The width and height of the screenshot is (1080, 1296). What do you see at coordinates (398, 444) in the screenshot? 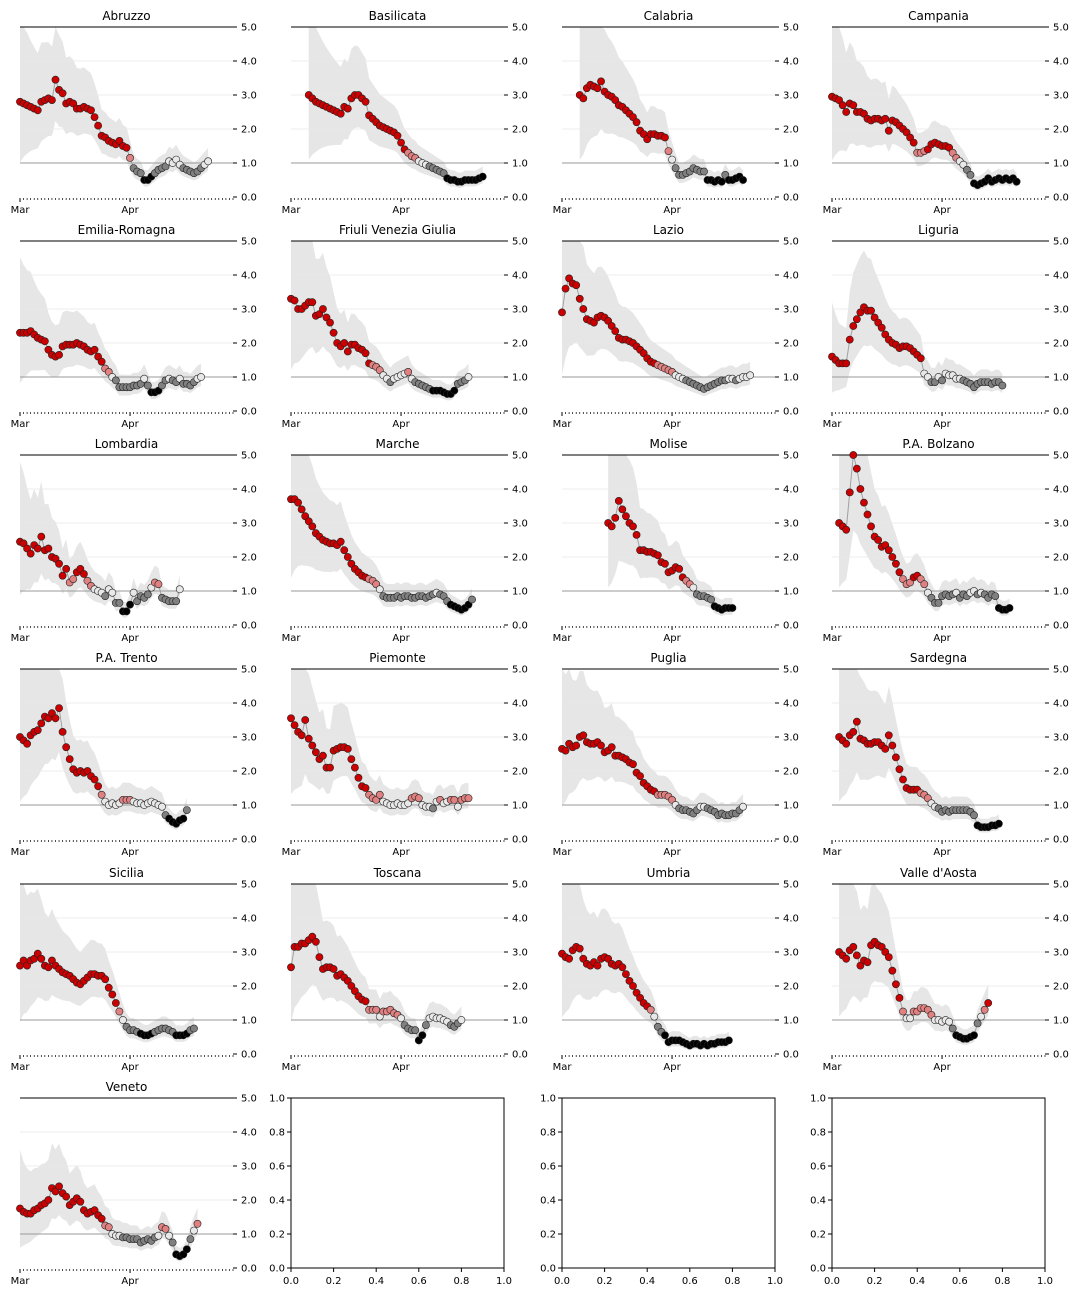
I see `panel-title: Marche` at bounding box center [398, 444].